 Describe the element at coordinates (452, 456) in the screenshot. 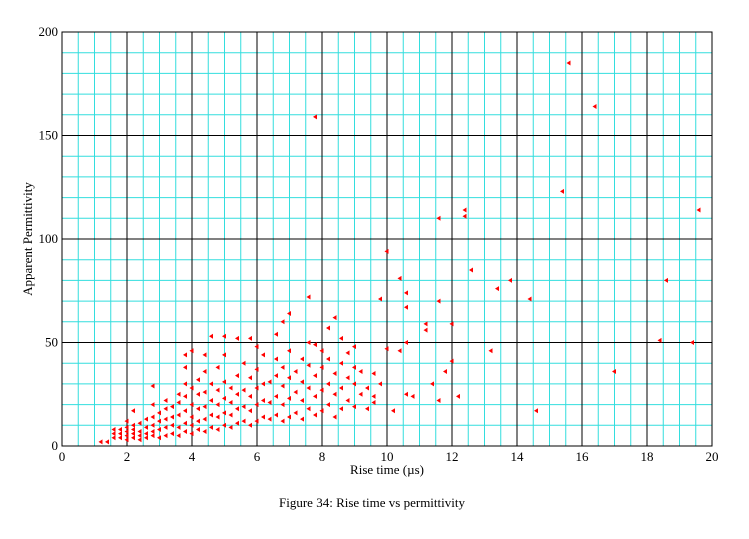

I see `x-tick-label: 12` at that location.